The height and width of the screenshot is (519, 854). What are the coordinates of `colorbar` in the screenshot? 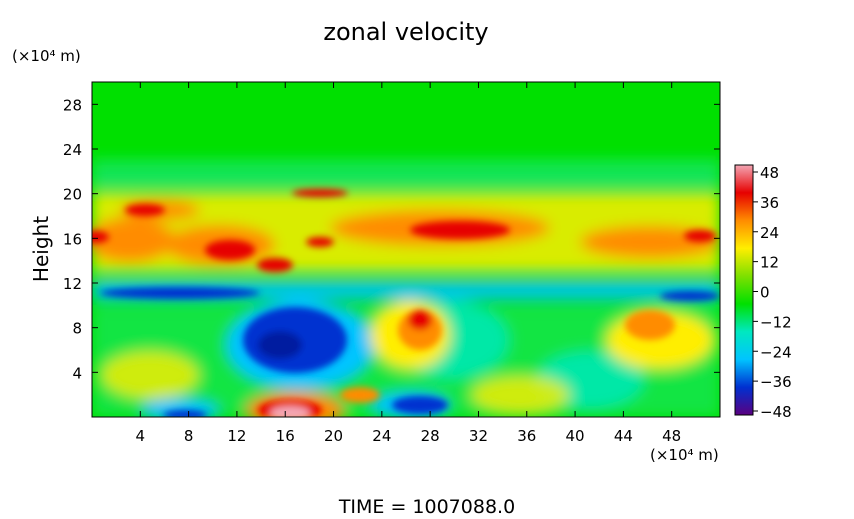 It's located at (744, 290).